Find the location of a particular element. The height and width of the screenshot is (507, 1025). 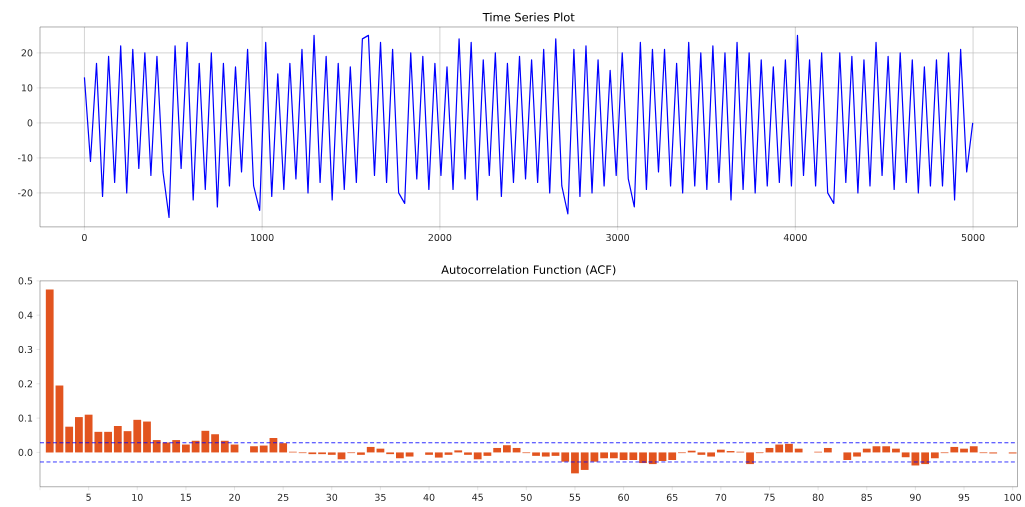

x-tick-label: 4000 is located at coordinates (795, 238).